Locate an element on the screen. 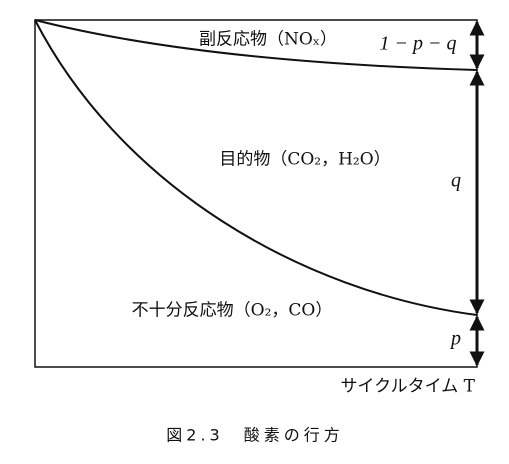 The image size is (509, 464). arrow-label: p is located at coordinates (455, 339).